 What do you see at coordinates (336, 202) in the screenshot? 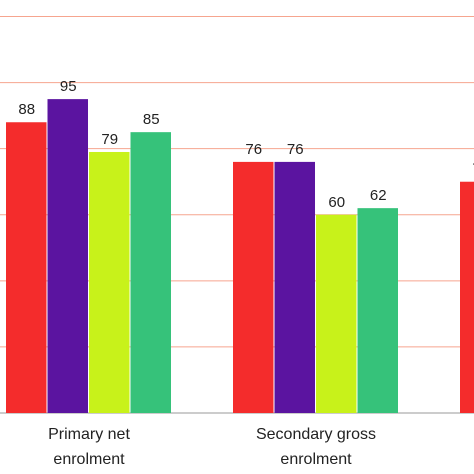
I see `value-label: 60` at bounding box center [336, 202].